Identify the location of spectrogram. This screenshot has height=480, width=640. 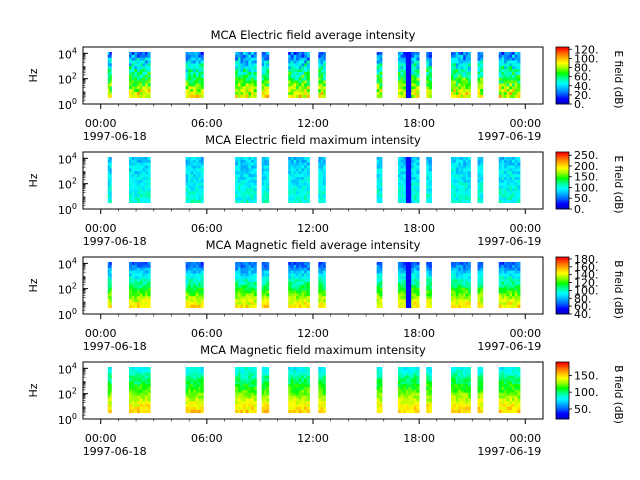
(314, 75).